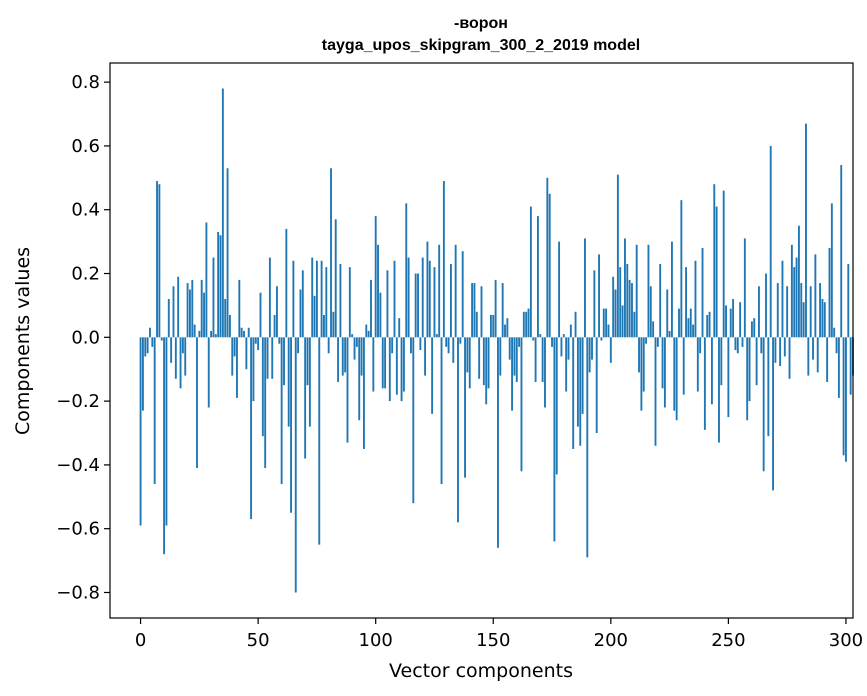  I want to click on y-tick-label: 0.0, so click(85, 337).